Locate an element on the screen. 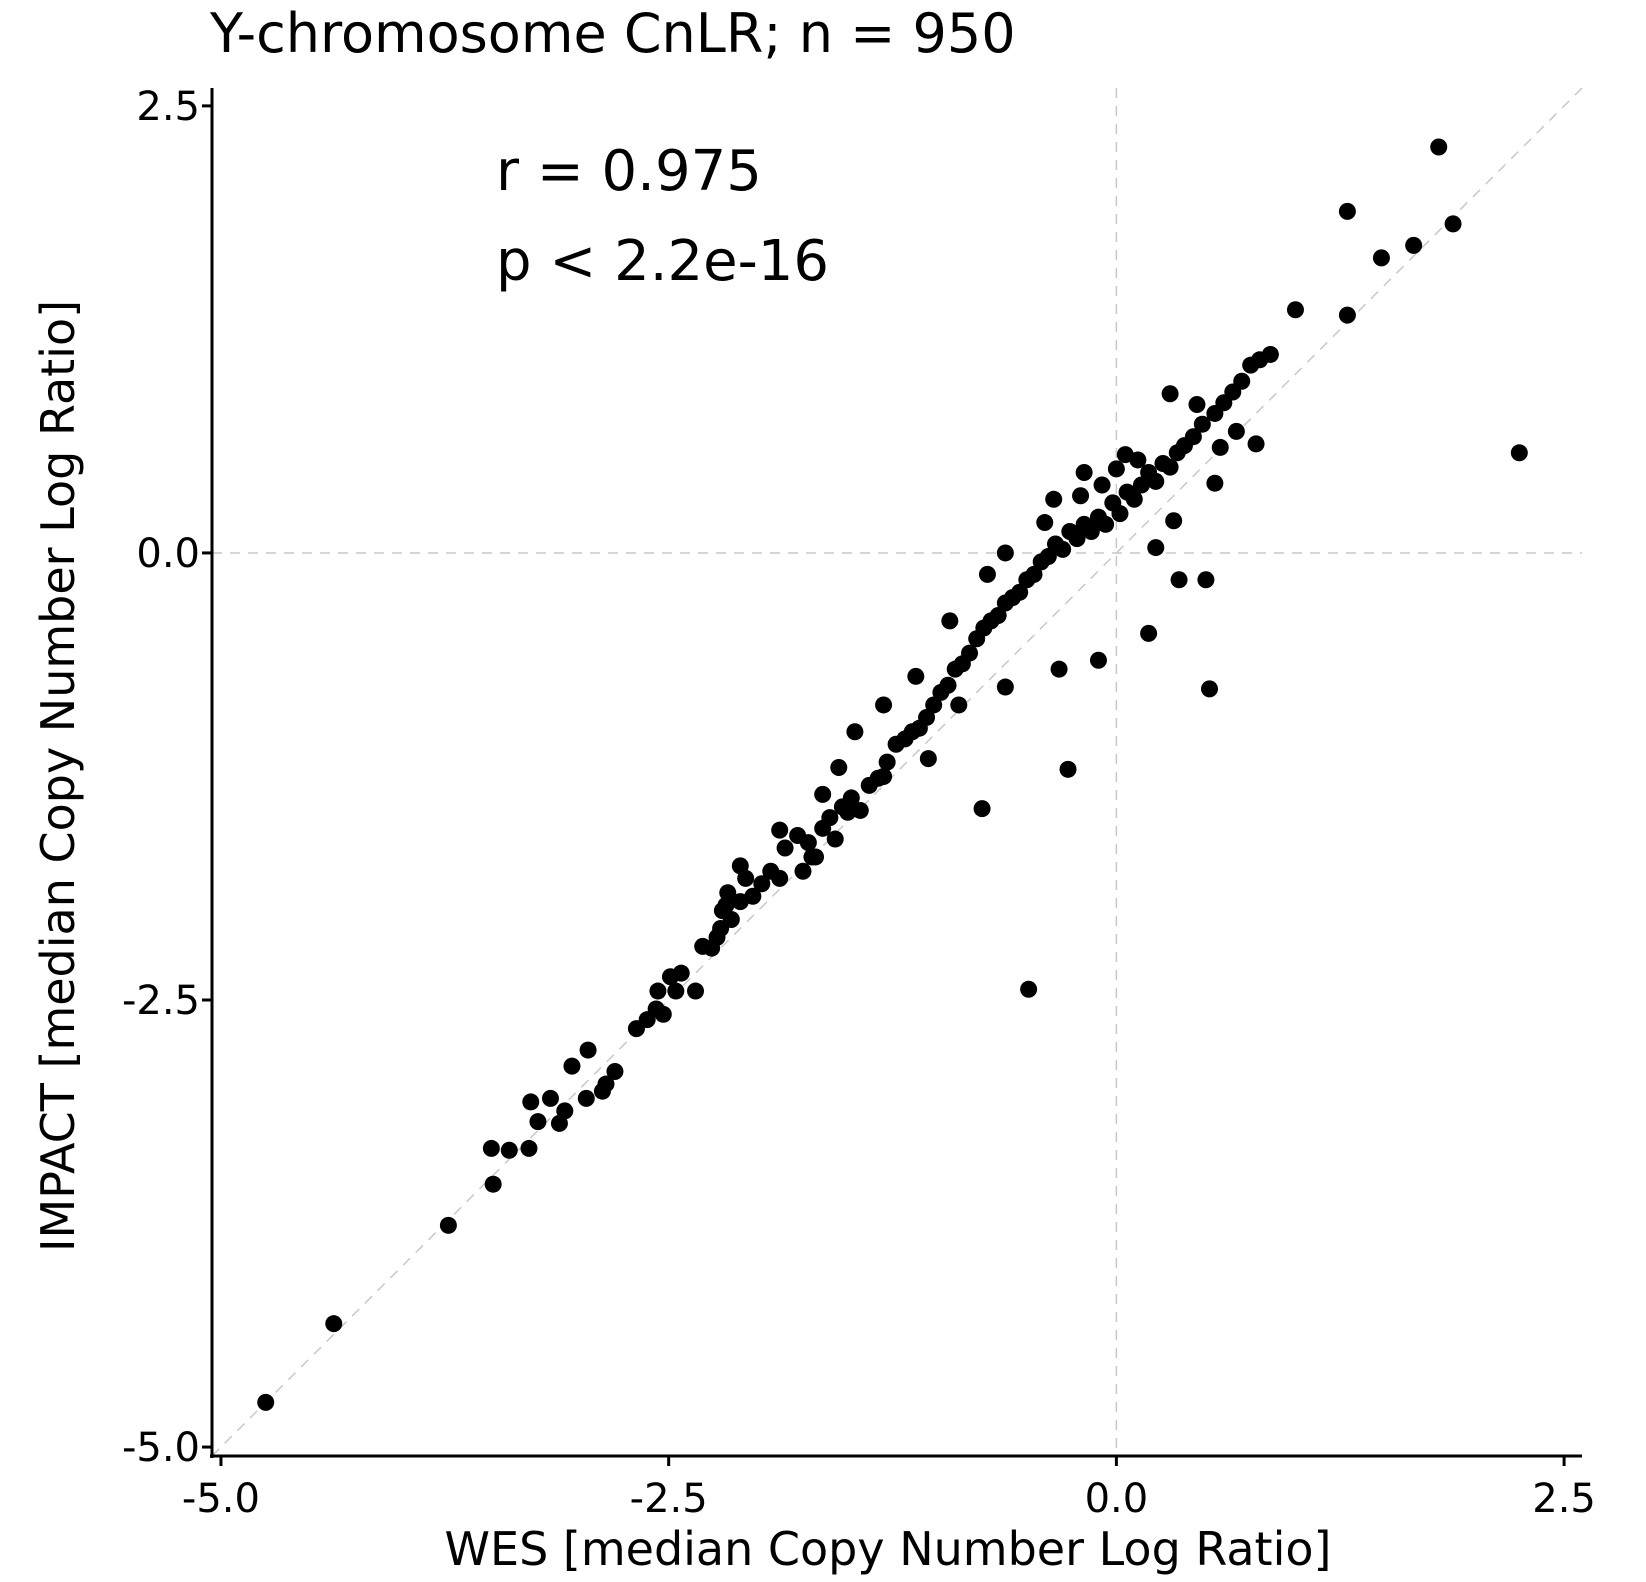  y-axis-title: IMPACT [median Copy Number Log Ratio] is located at coordinates (58, 776).